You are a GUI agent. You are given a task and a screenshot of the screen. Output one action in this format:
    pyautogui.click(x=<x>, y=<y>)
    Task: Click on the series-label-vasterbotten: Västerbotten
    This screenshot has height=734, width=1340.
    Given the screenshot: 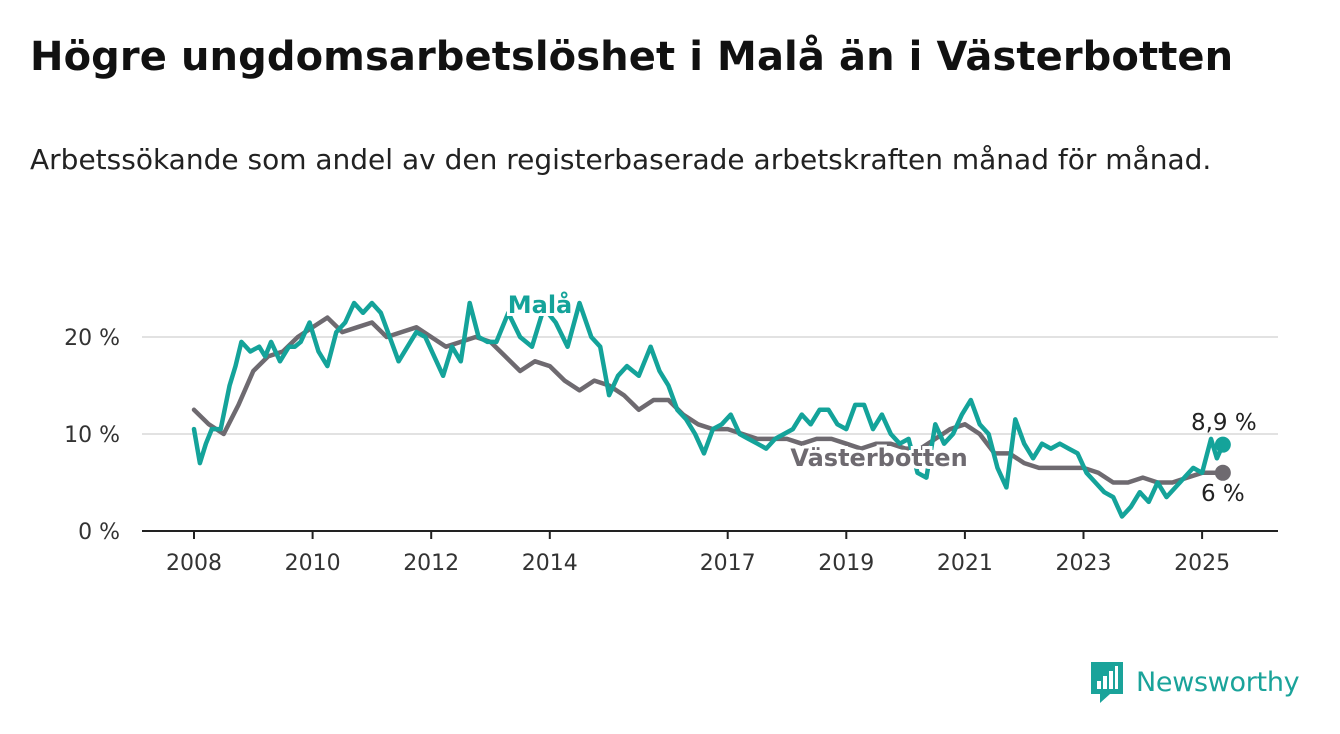 What is the action you would take?
    pyautogui.click(x=878, y=458)
    